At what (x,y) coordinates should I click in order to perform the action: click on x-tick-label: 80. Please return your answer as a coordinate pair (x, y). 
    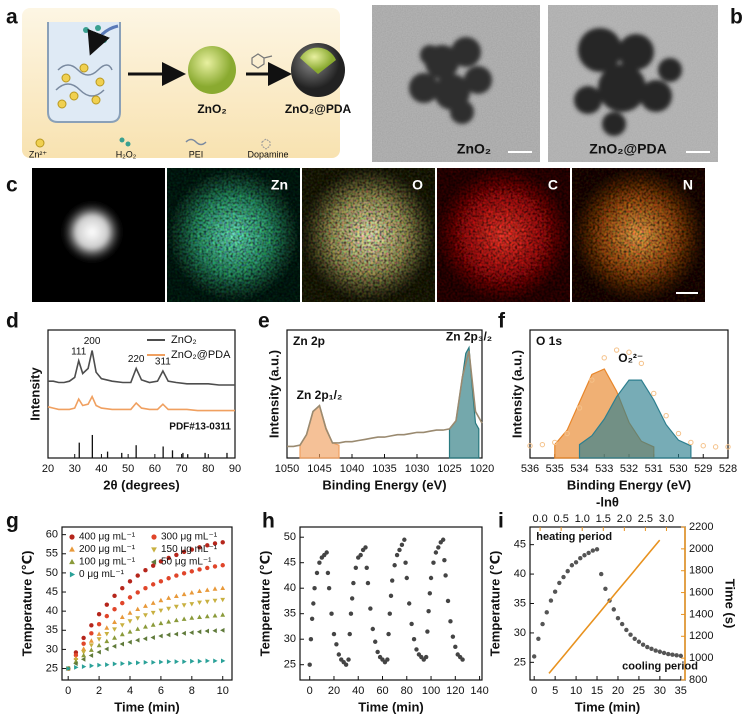
    Looking at the image, I should click on (208, 469).